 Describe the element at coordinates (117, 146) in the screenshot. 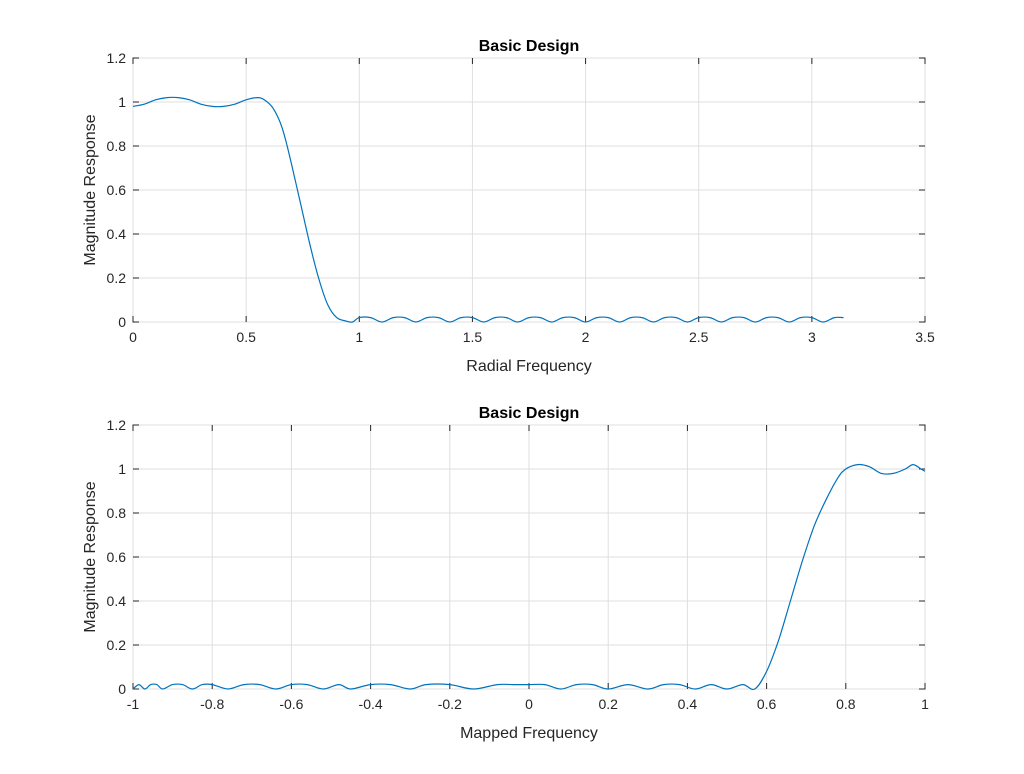

I see `top-plot-y-tick-label: 0.8` at that location.